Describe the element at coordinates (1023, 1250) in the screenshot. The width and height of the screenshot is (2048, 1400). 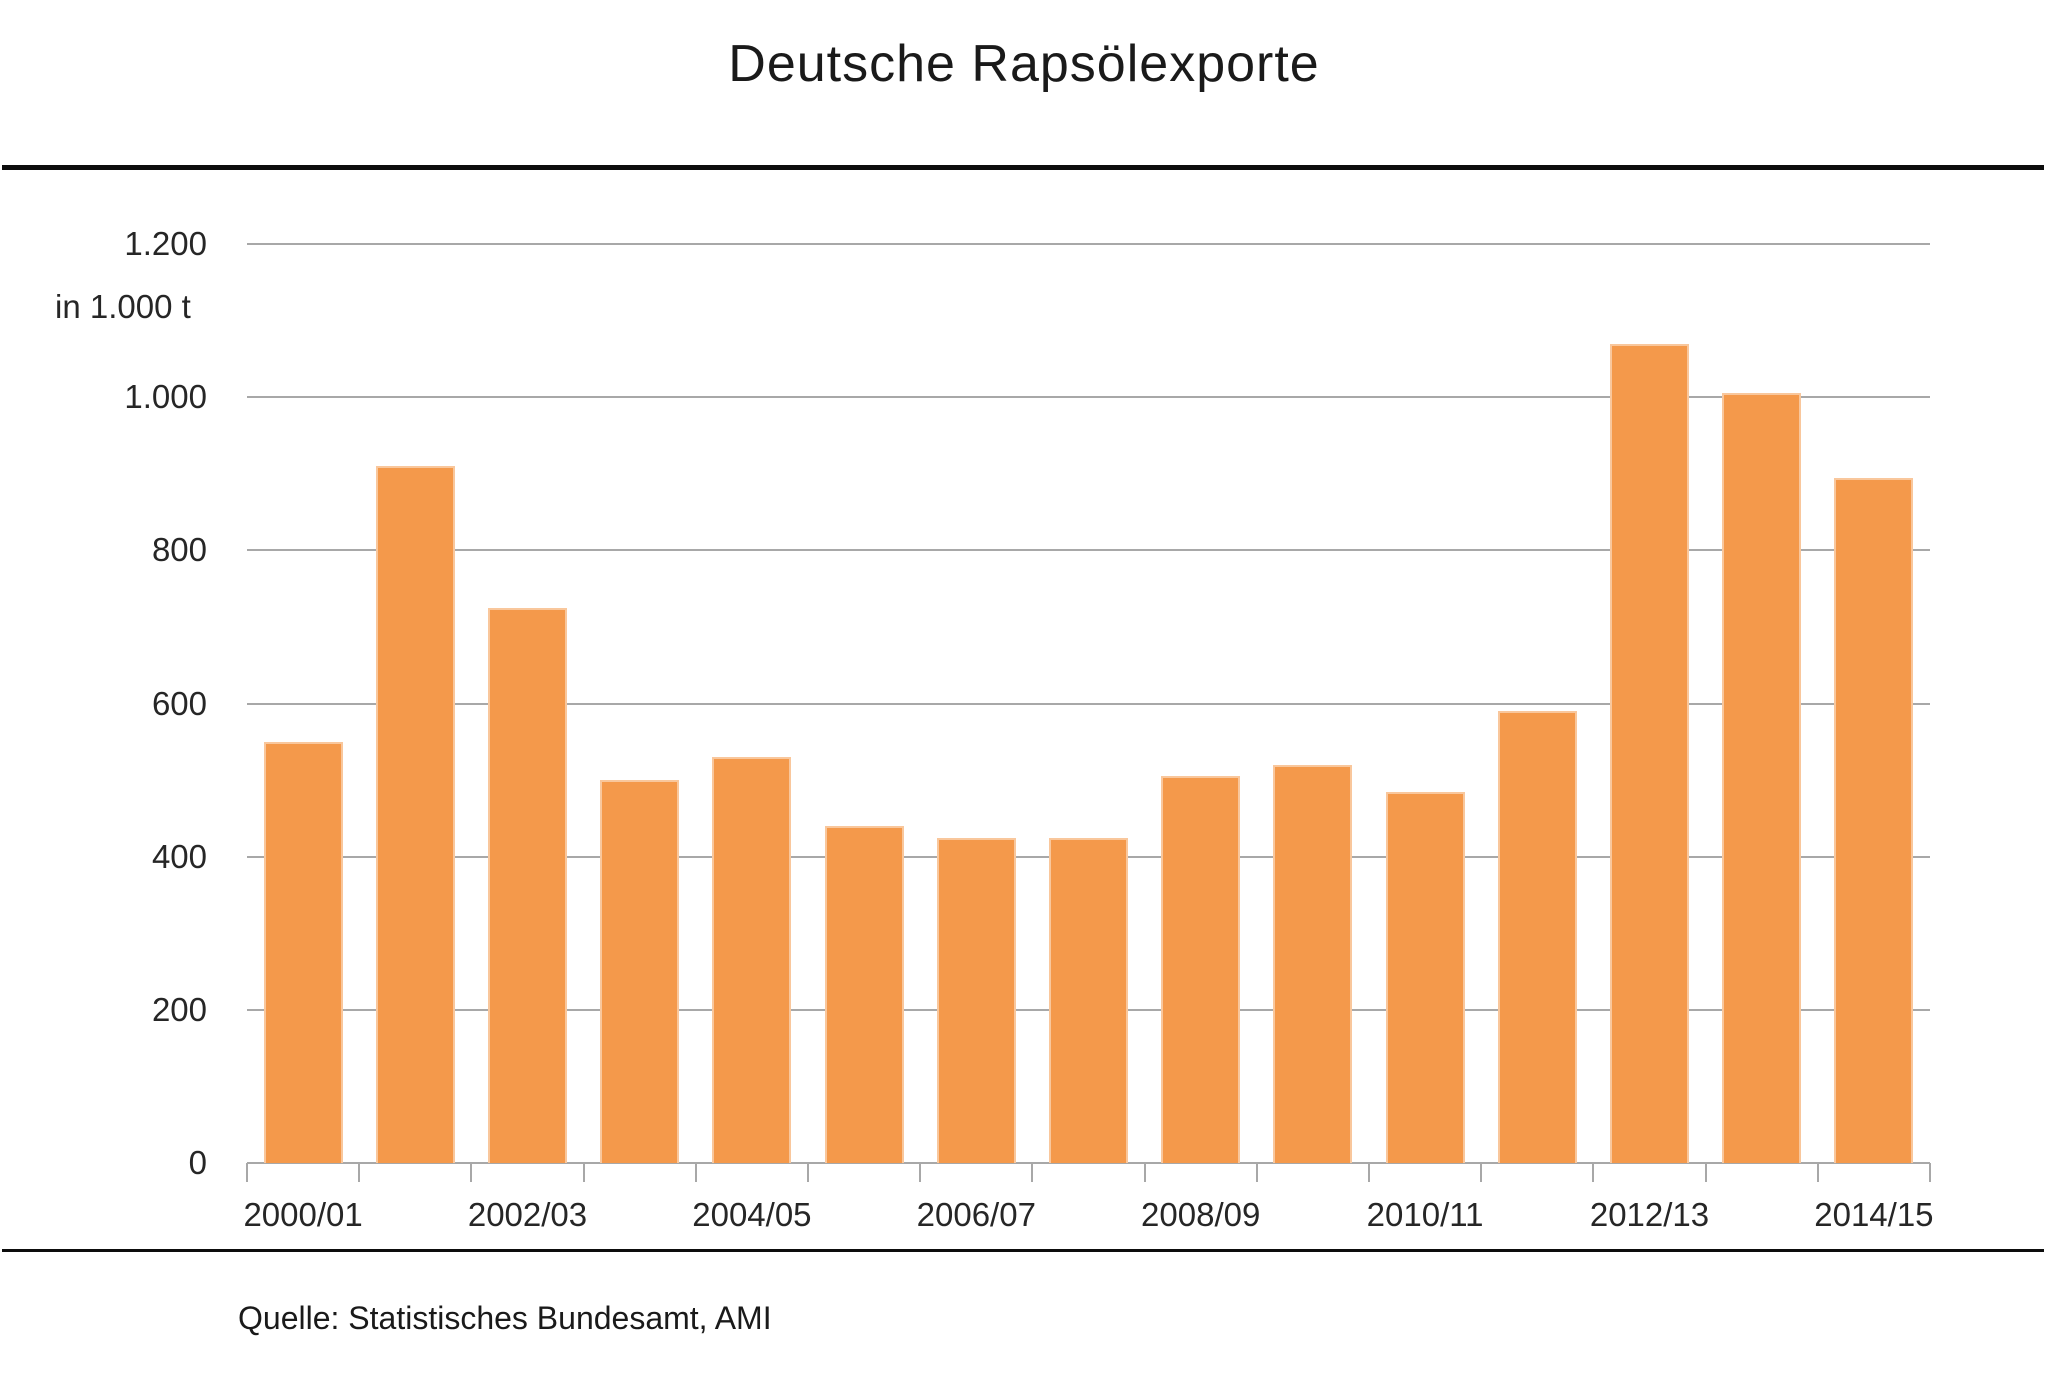
I see `bottom-divider` at that location.